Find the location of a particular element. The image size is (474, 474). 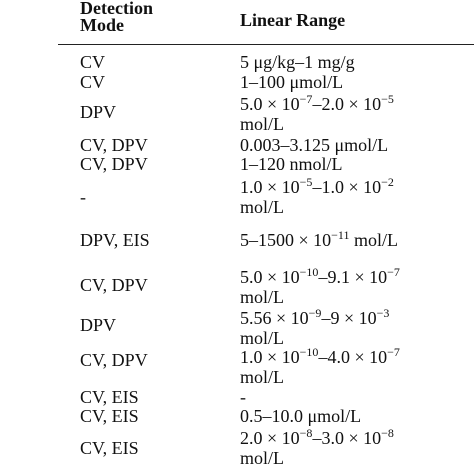

range-text: 0.5–10.0 μmol/L is located at coordinates (301, 416).